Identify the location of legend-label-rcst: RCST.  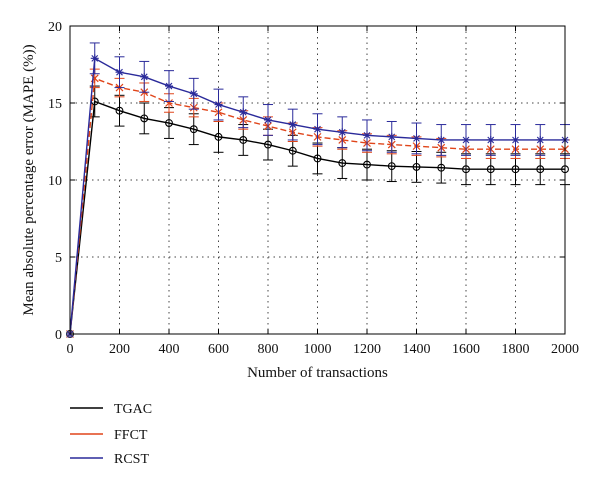
(131, 459).